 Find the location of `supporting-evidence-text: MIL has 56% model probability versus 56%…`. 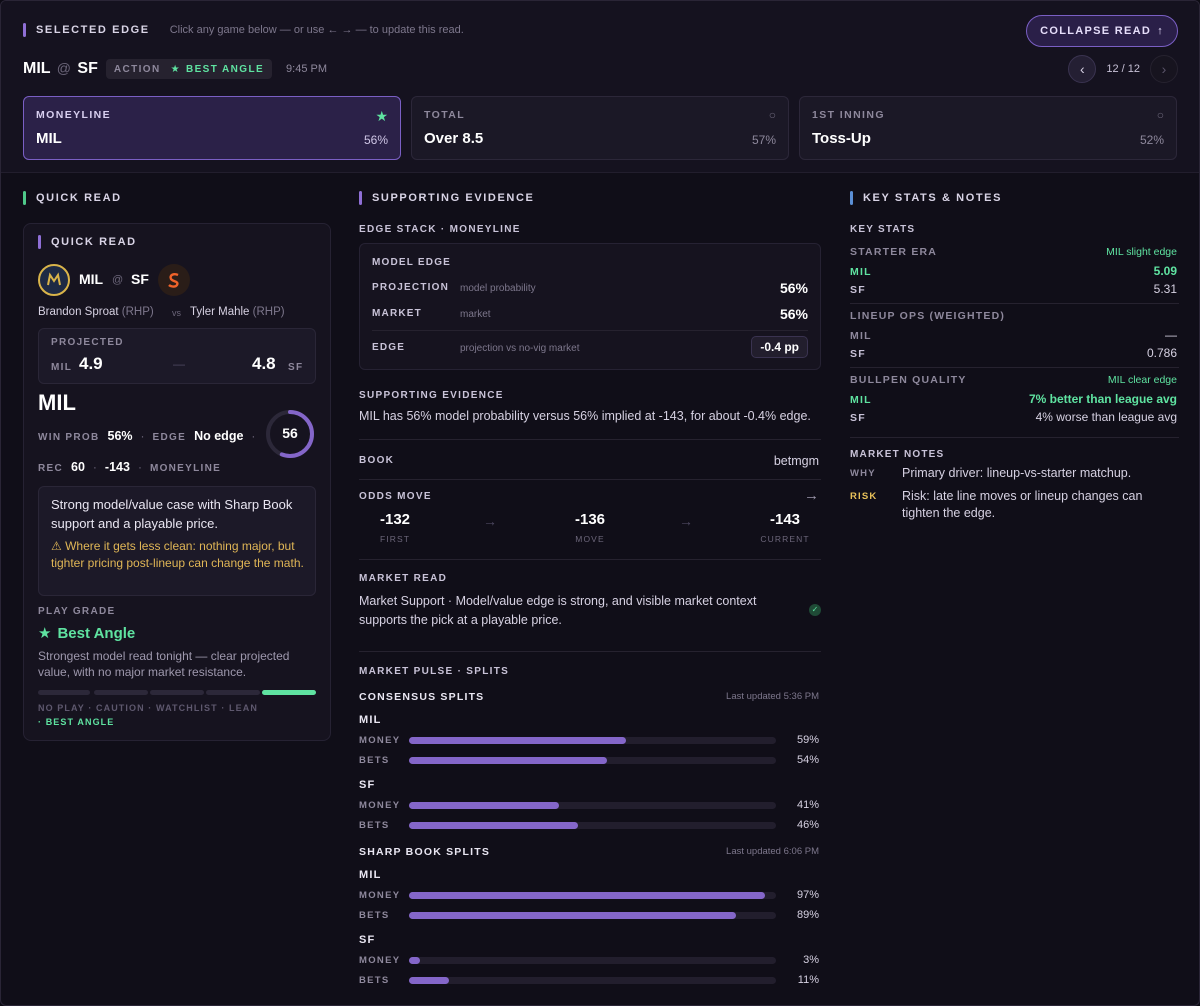

supporting-evidence-text: MIL has 56% model probability versus 56%… is located at coordinates (585, 416).